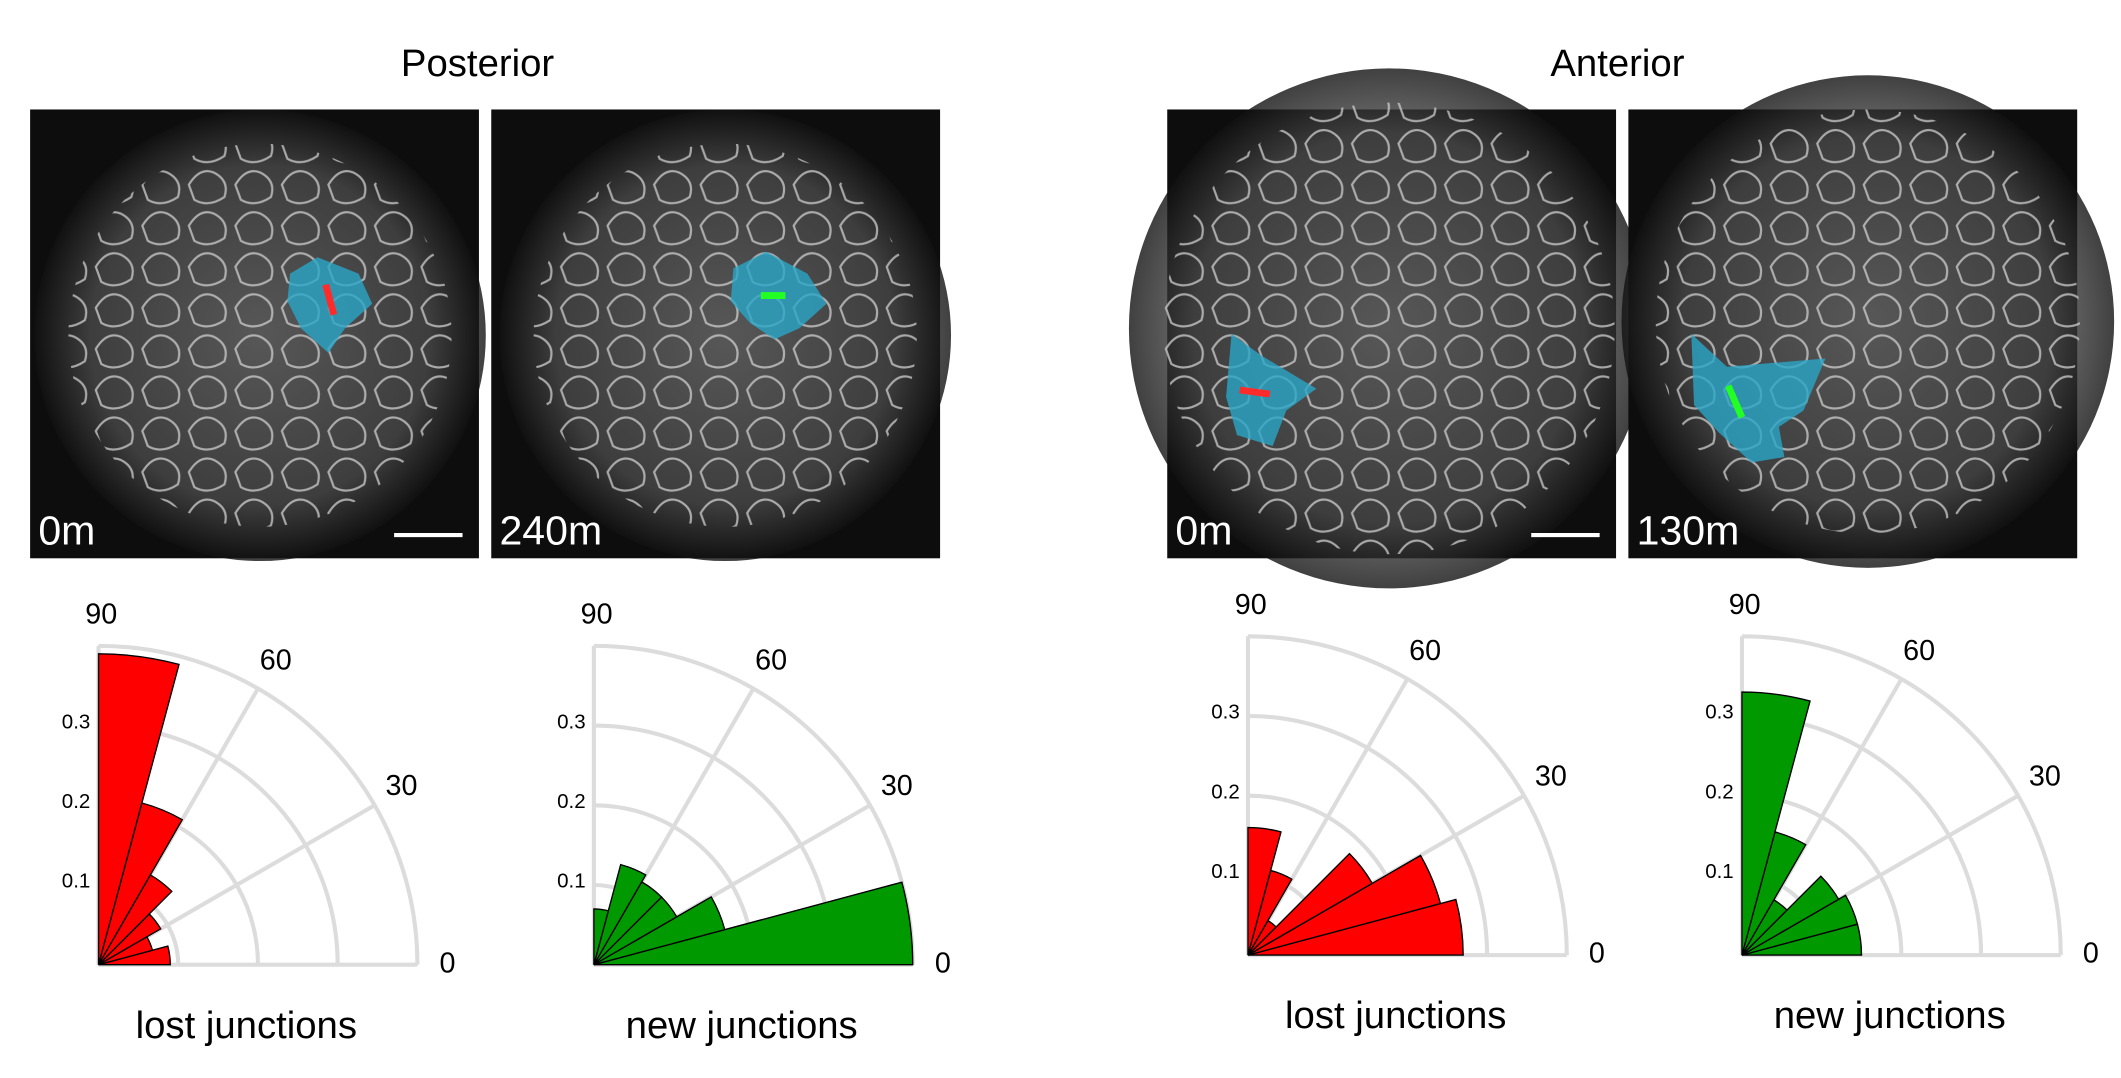  Describe the element at coordinates (550, 531) in the screenshot. I see `time-label: 240m` at that location.